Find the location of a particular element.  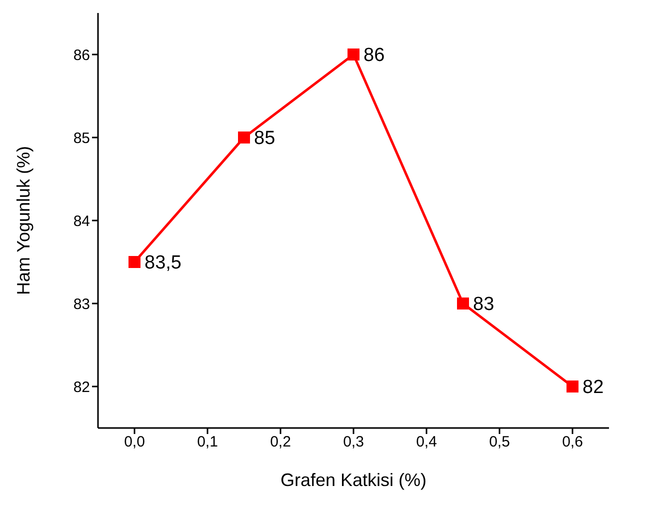

x-tick-label: 0,4 is located at coordinates (426, 442).